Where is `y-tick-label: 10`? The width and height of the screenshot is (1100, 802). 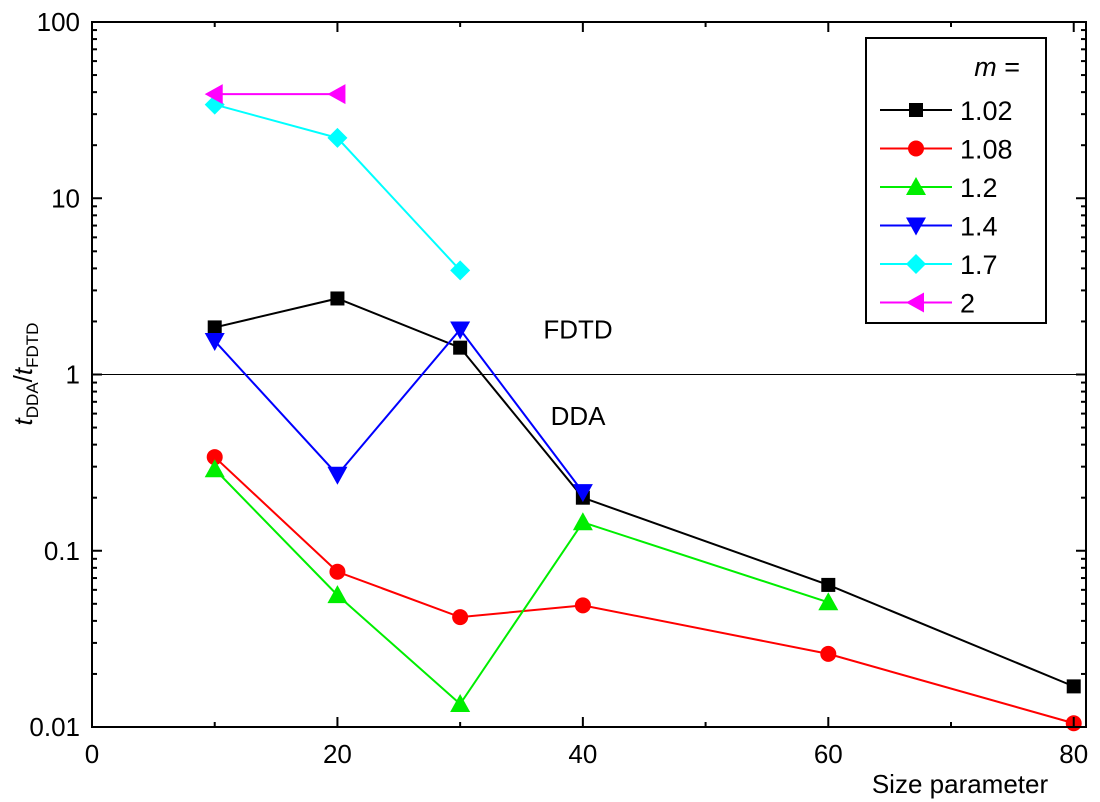 y-tick-label: 10 is located at coordinates (65, 198).